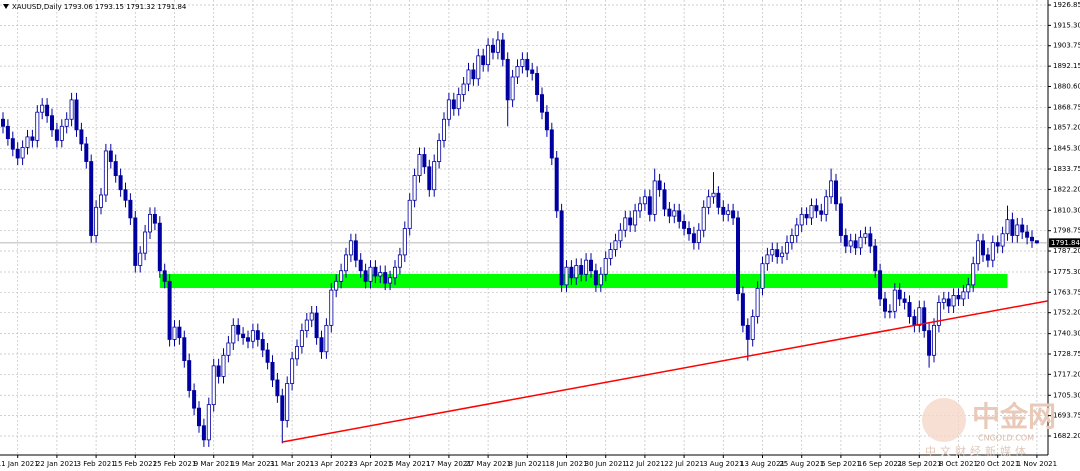  I want to click on x-tick-label: 13 Aug 2021, so click(762, 464).